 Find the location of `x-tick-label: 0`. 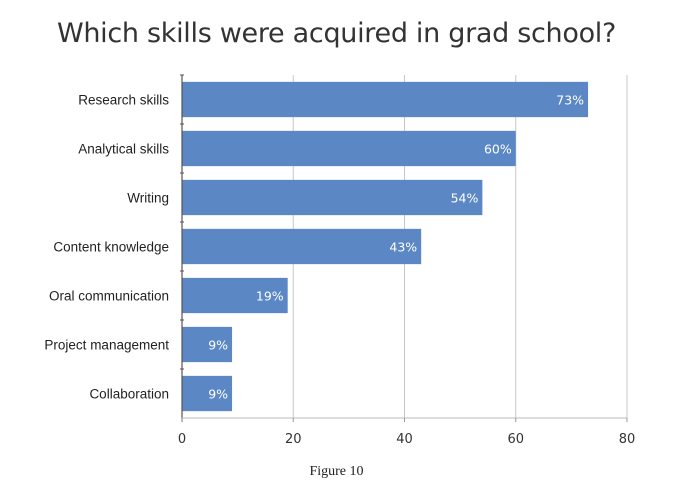

x-tick-label: 0 is located at coordinates (182, 439).